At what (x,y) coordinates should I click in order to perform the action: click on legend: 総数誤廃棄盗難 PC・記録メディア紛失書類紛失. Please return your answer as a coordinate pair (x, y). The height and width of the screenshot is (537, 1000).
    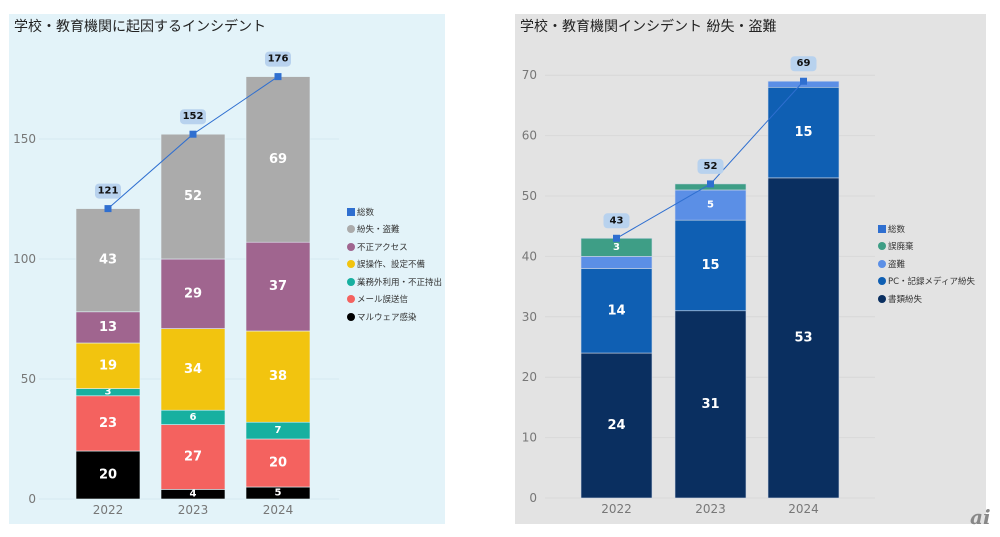
    Looking at the image, I should click on (926, 264).